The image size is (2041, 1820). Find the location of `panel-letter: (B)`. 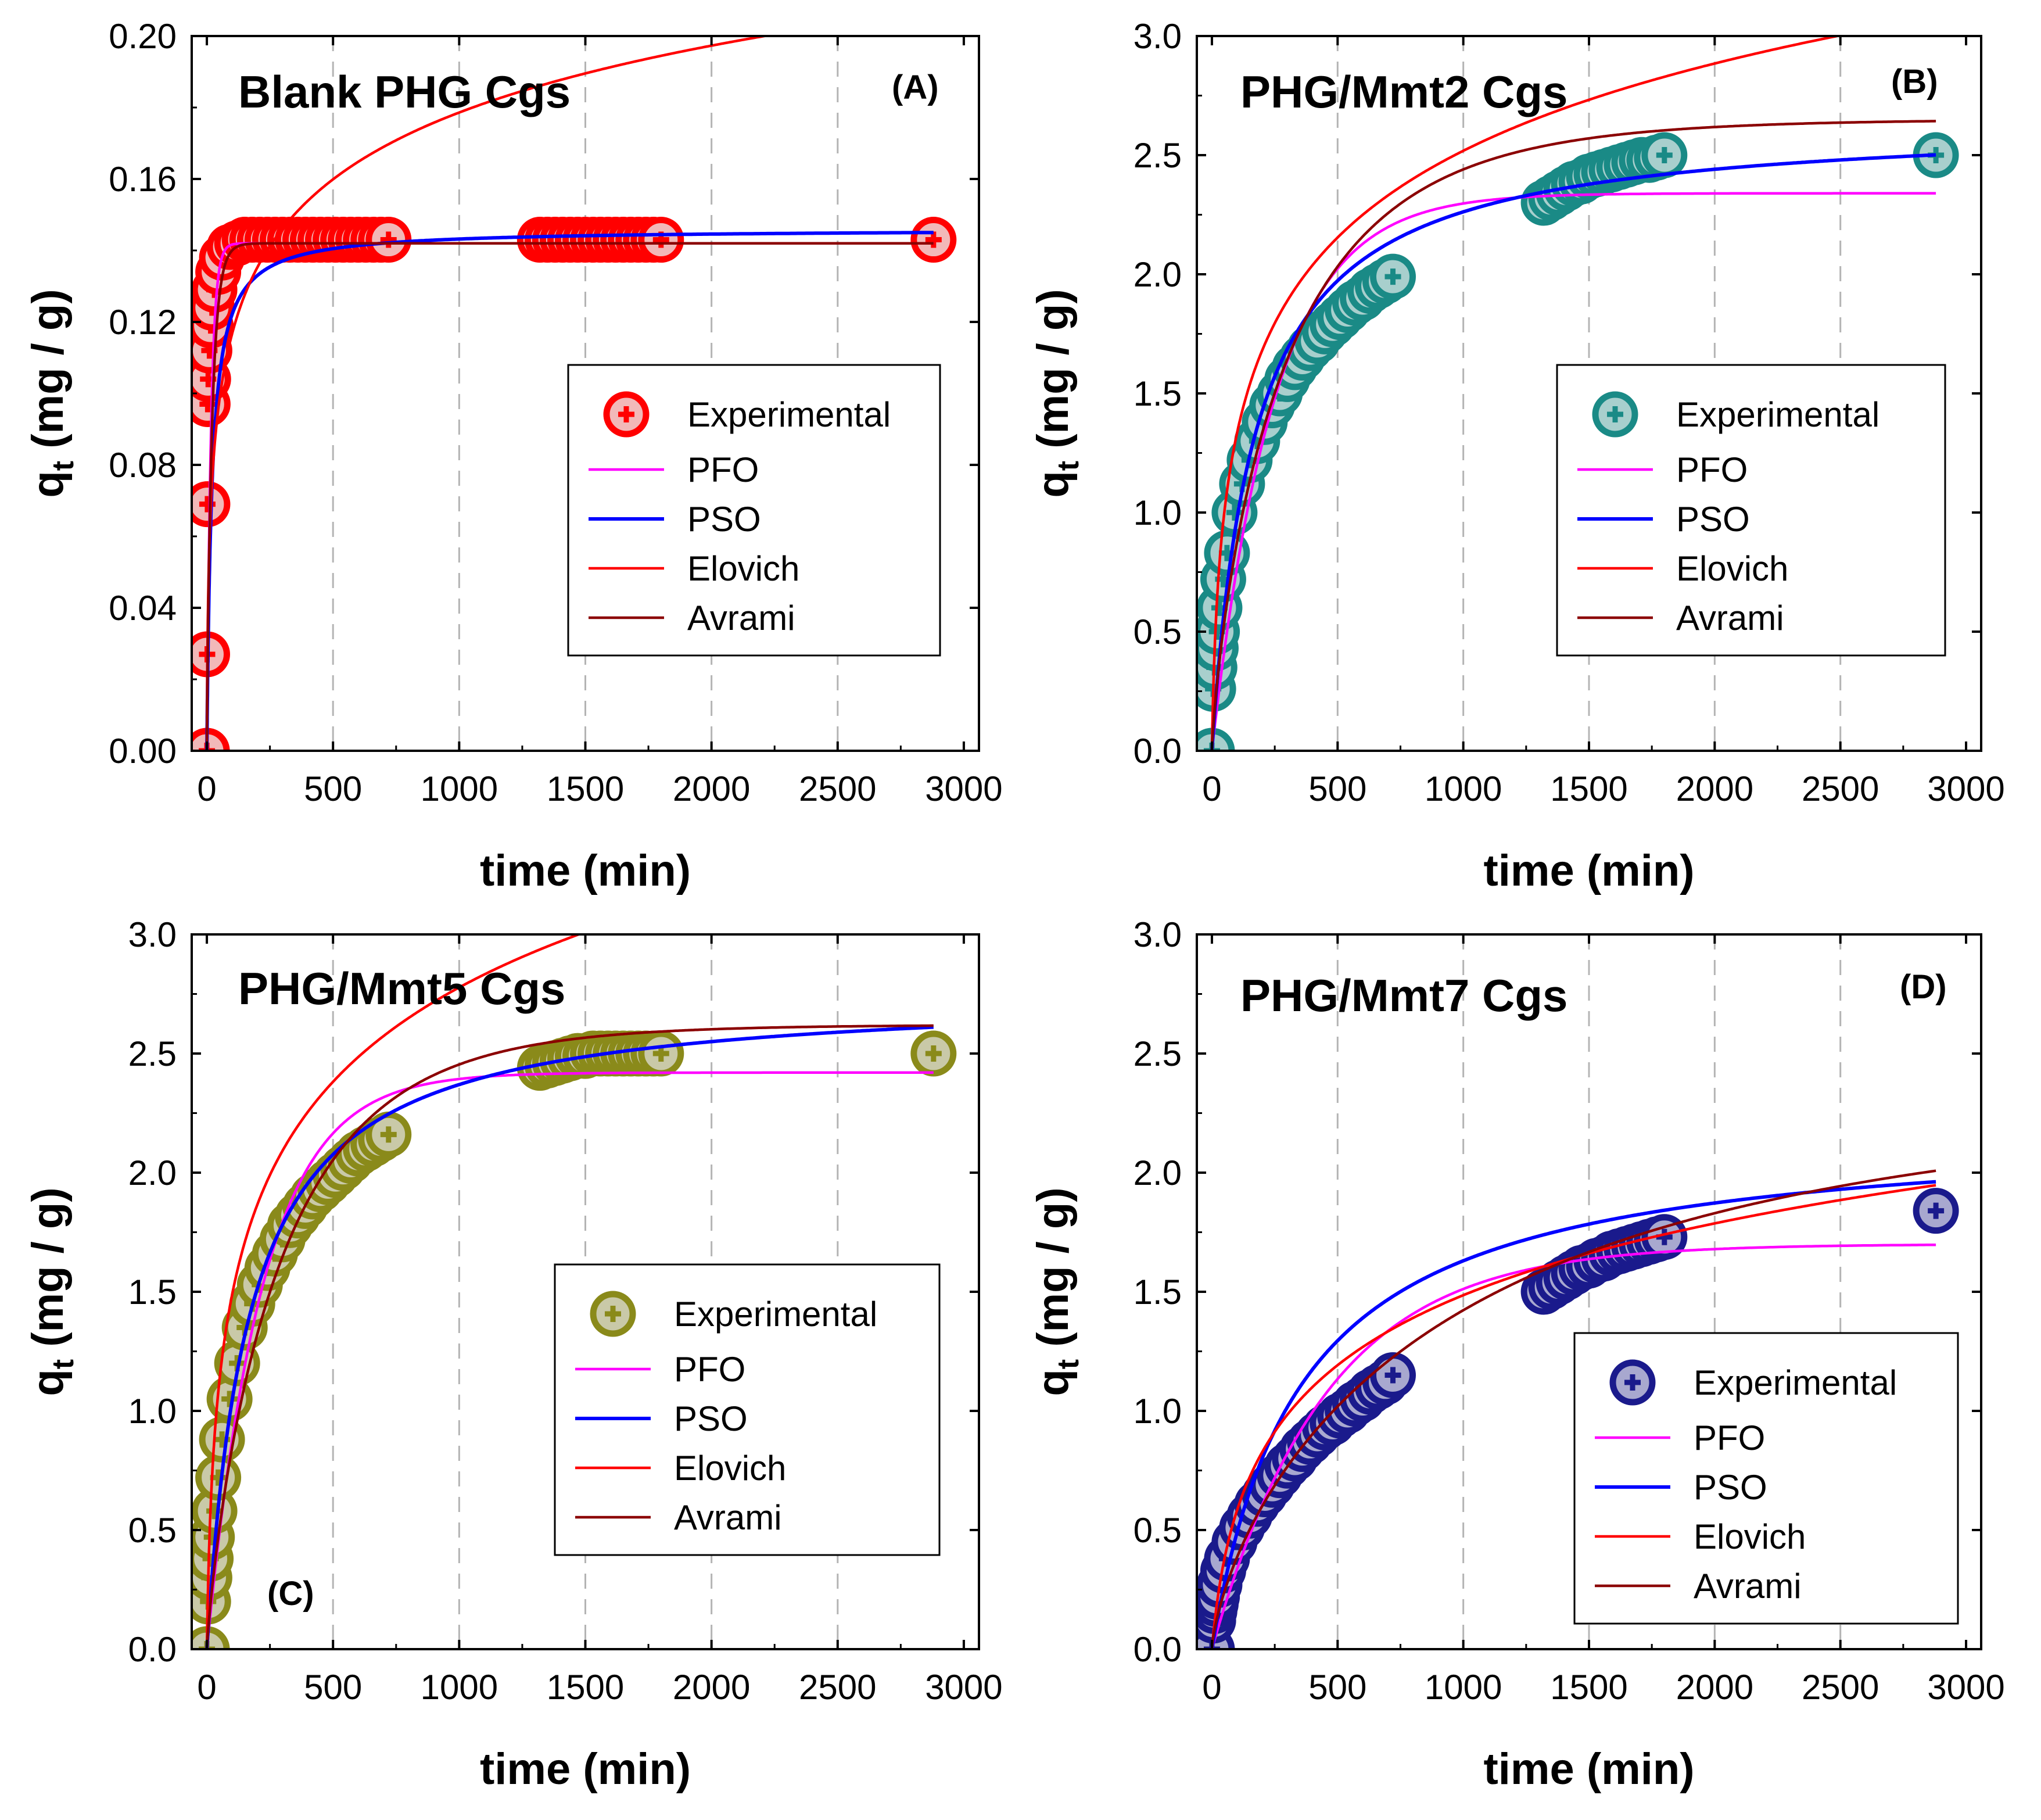

panel-letter: (B) is located at coordinates (1914, 82).